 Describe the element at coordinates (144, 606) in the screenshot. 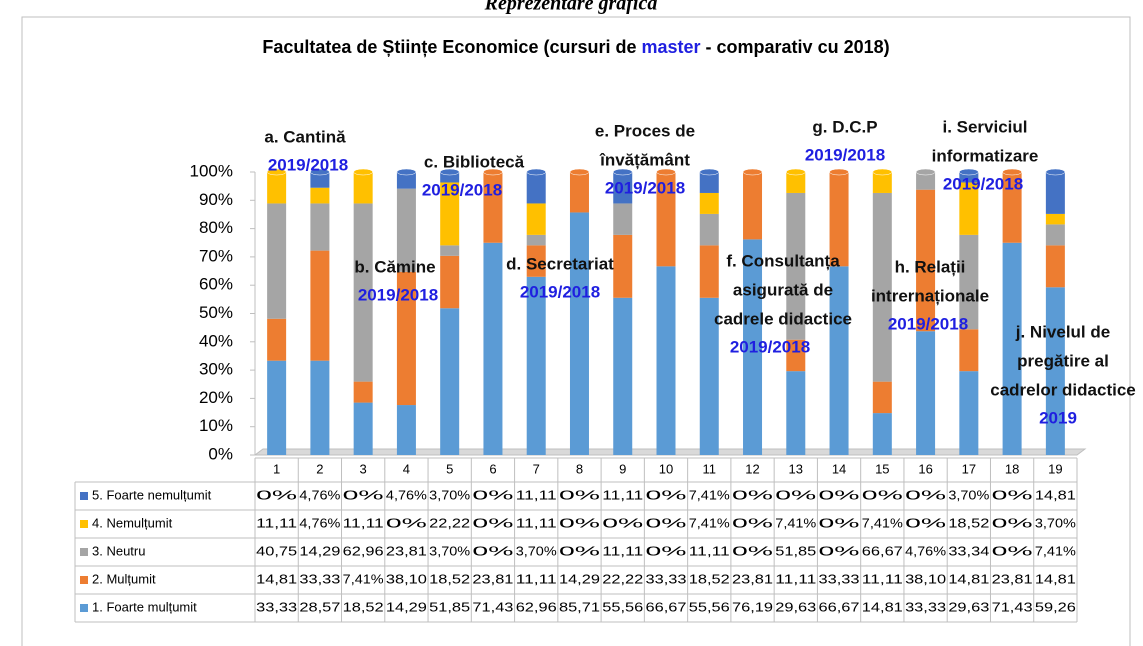

I see `legend-label: 1. Foarte mulțumit` at that location.